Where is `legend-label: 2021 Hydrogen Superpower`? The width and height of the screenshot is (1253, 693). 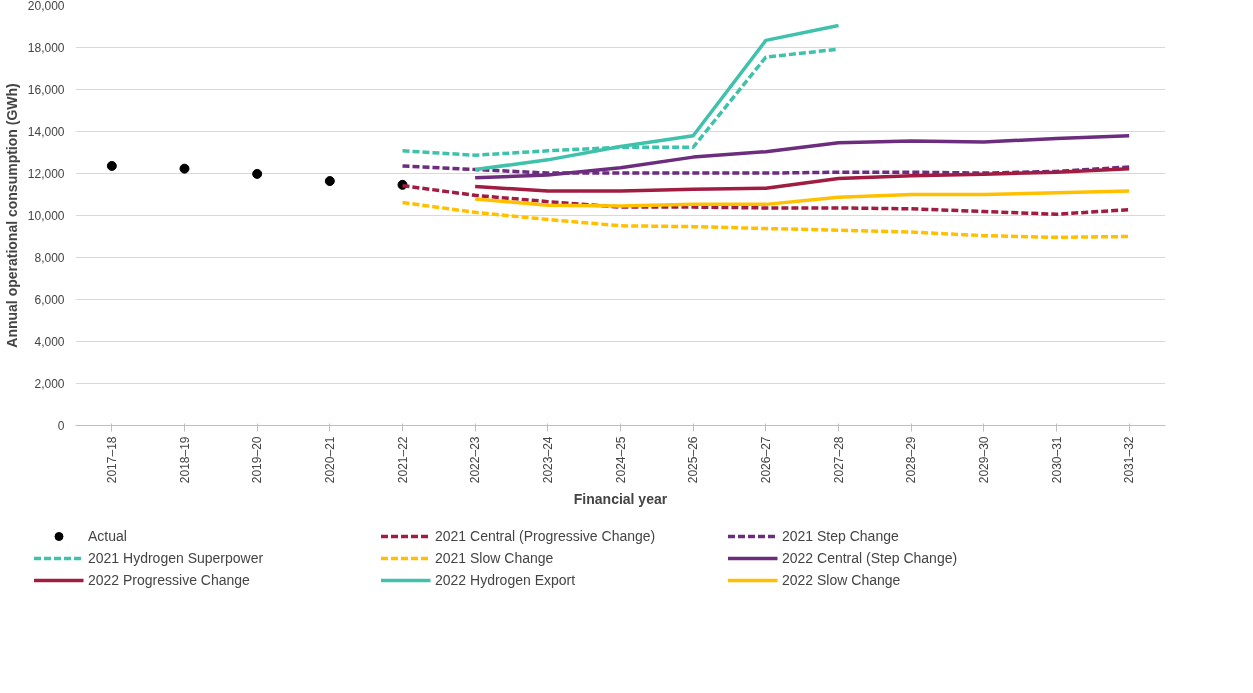
legend-label: 2021 Hydrogen Superpower is located at coordinates (176, 557).